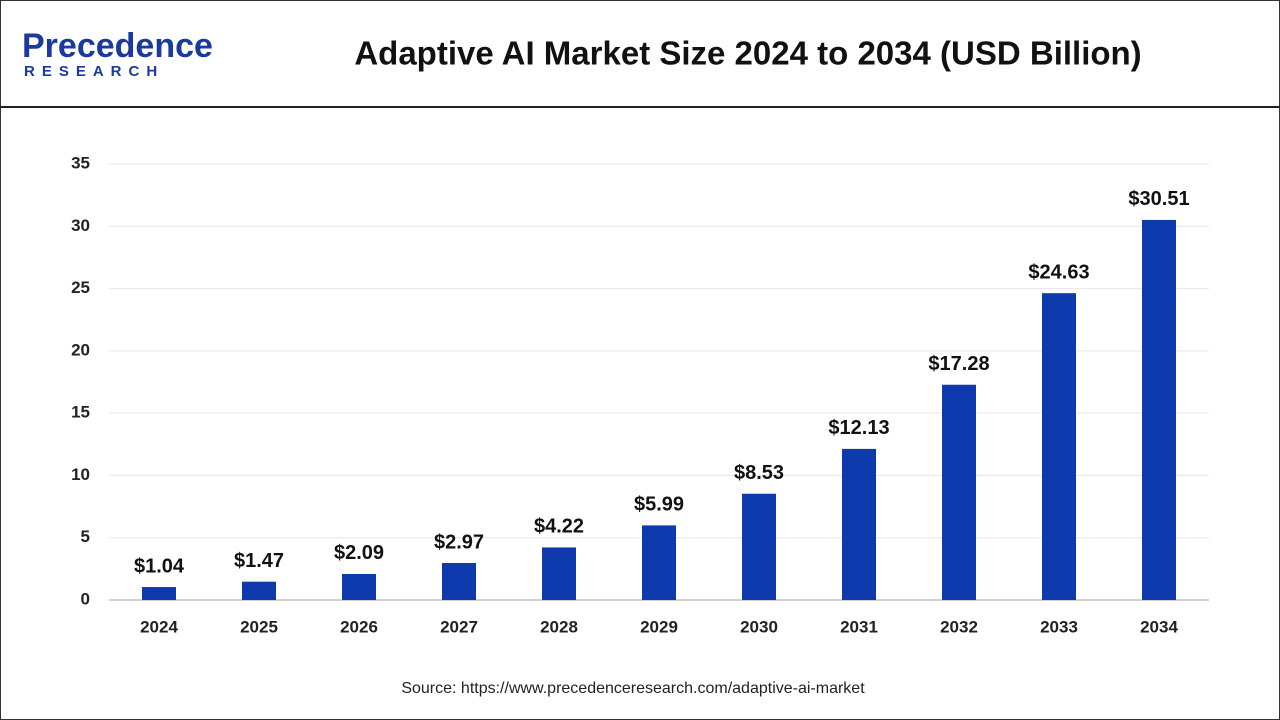  Describe the element at coordinates (759, 473) in the screenshot. I see `value-label: $8.53` at that location.